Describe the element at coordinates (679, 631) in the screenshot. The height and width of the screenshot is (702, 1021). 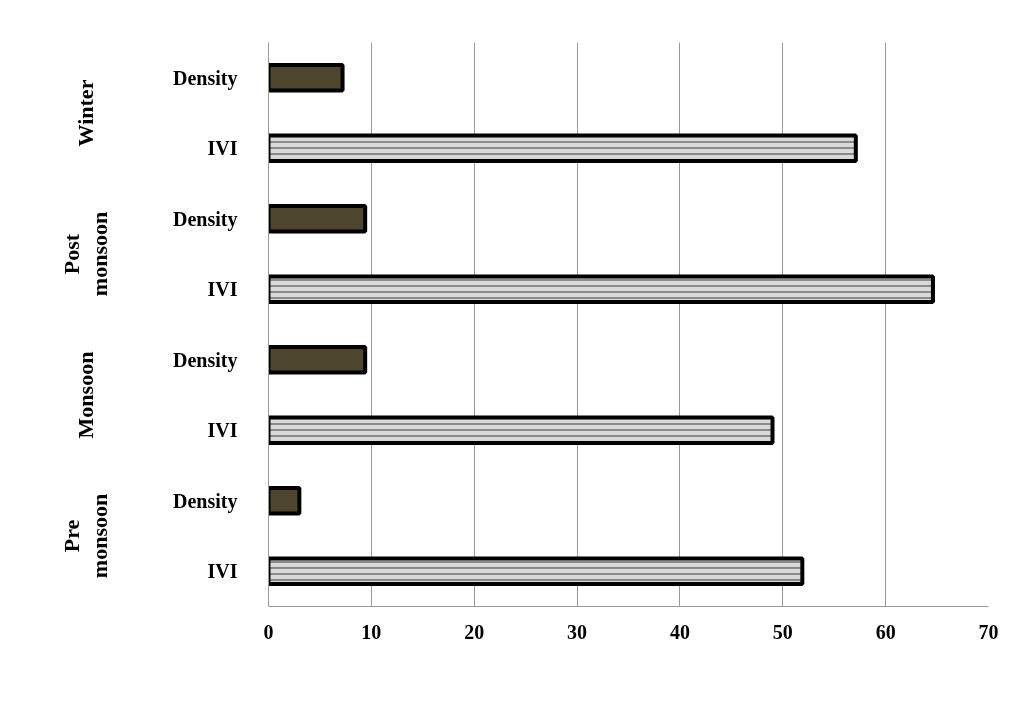
I see `x-tick-label: 40` at that location.